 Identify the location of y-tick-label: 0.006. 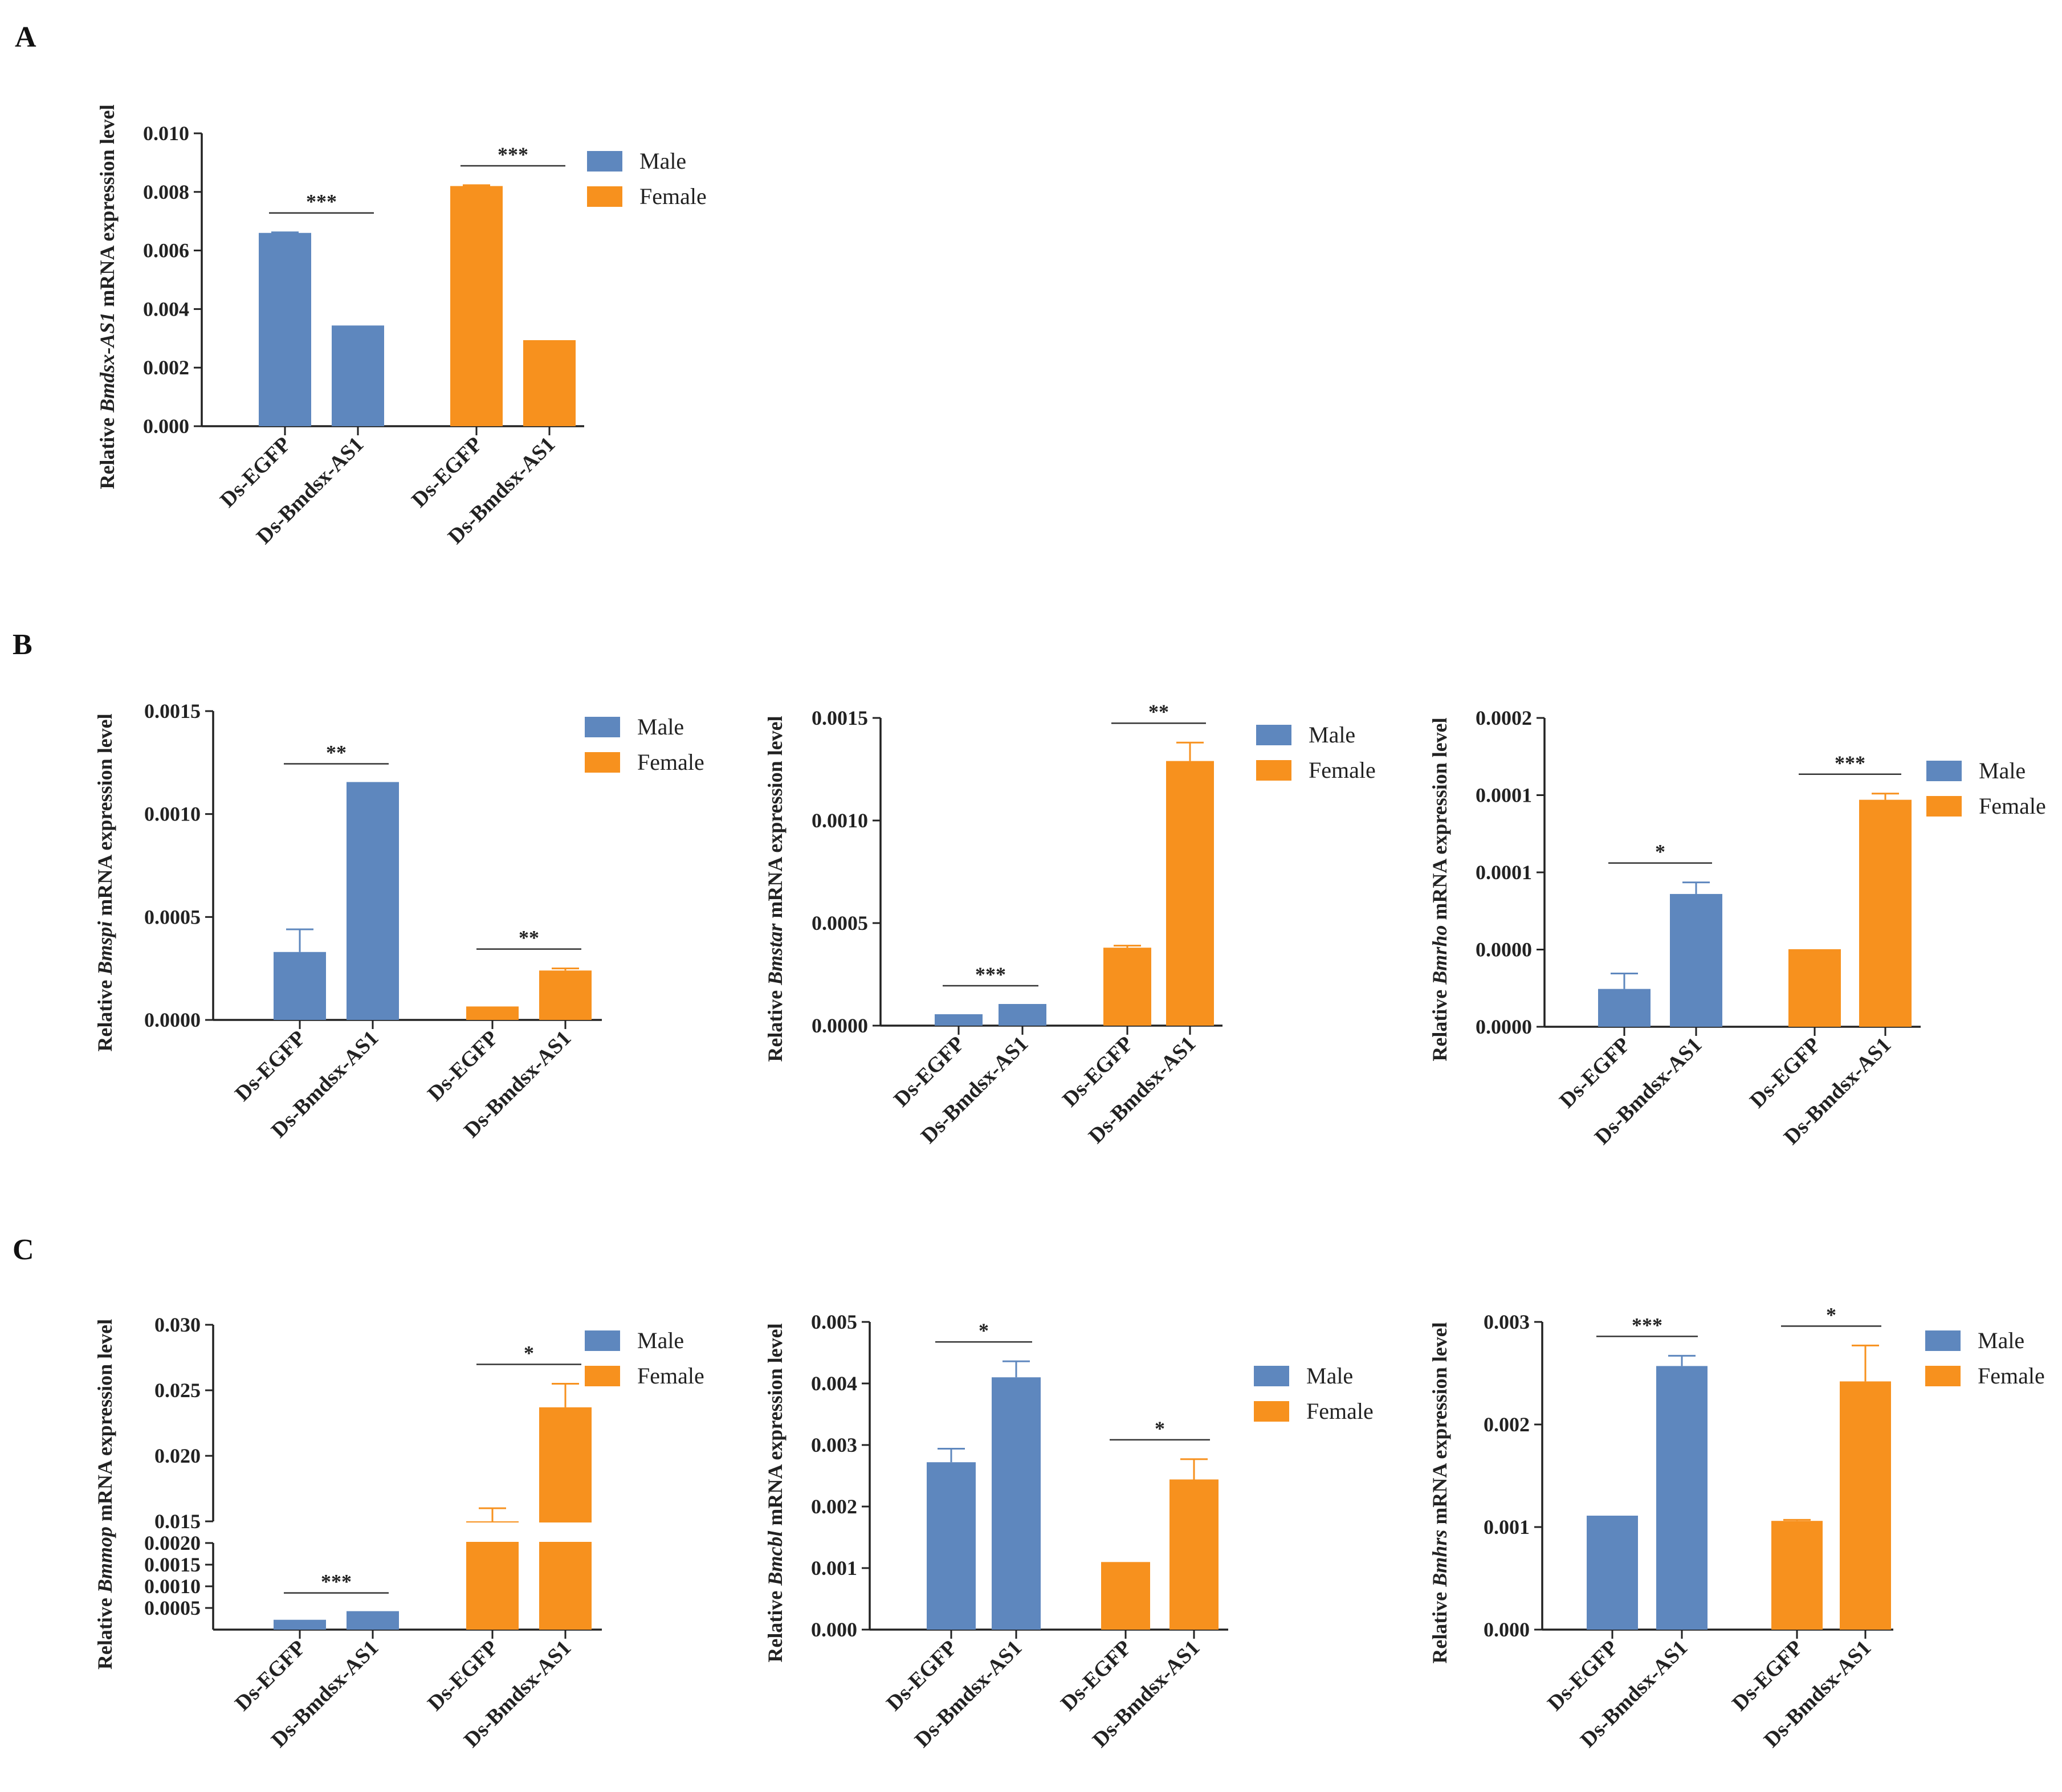
(166, 250).